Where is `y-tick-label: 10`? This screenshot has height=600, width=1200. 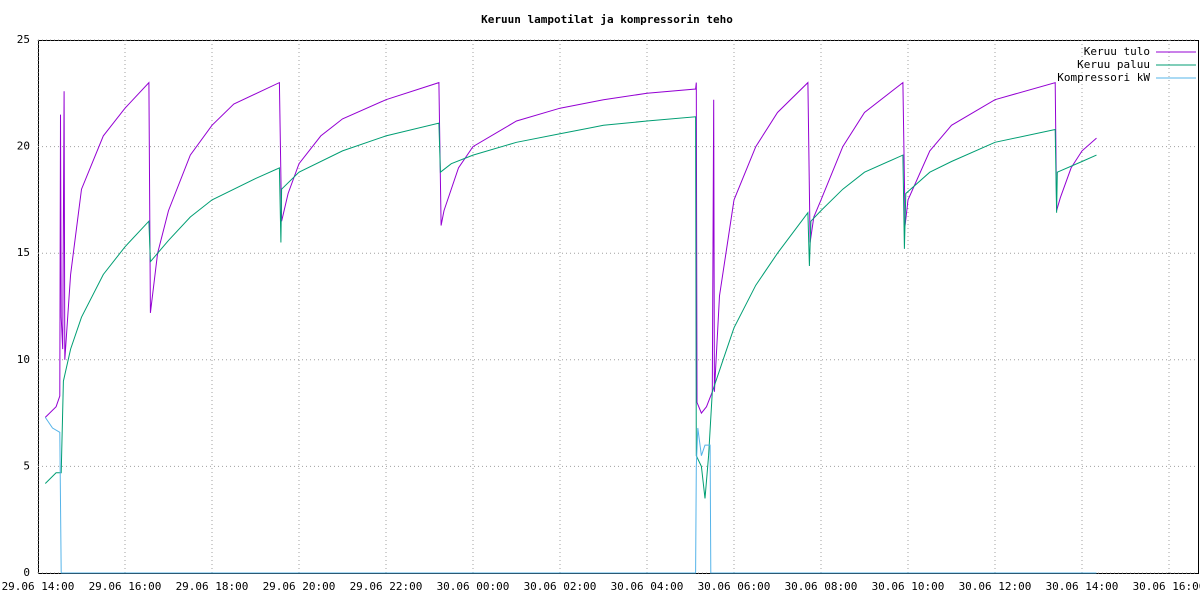 y-tick-label: 10 is located at coordinates (23, 359).